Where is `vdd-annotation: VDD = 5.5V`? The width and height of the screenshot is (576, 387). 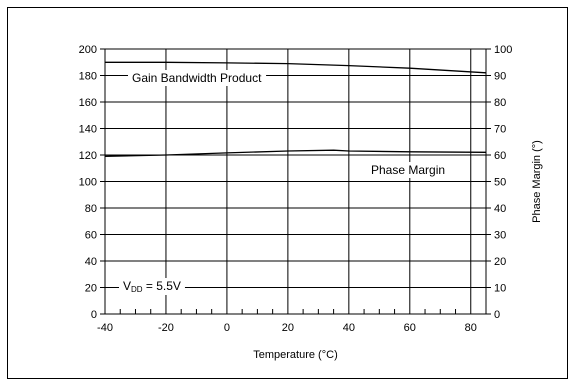
vdd-annotation: VDD = 5.5V is located at coordinates (152, 286).